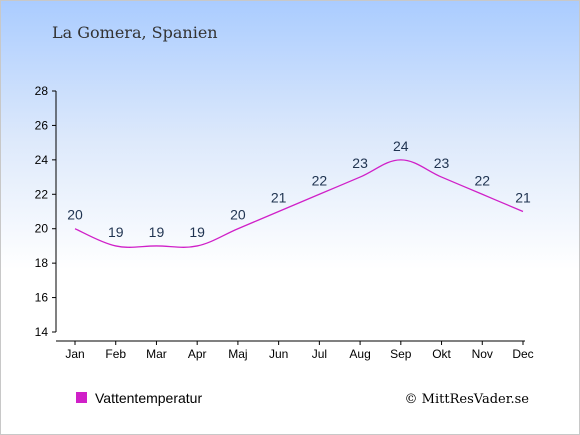 The image size is (580, 435). What do you see at coordinates (45, 211) in the screenshot?
I see `y-axis-ticks: 14 16 18 20 22 24 26 28` at bounding box center [45, 211].